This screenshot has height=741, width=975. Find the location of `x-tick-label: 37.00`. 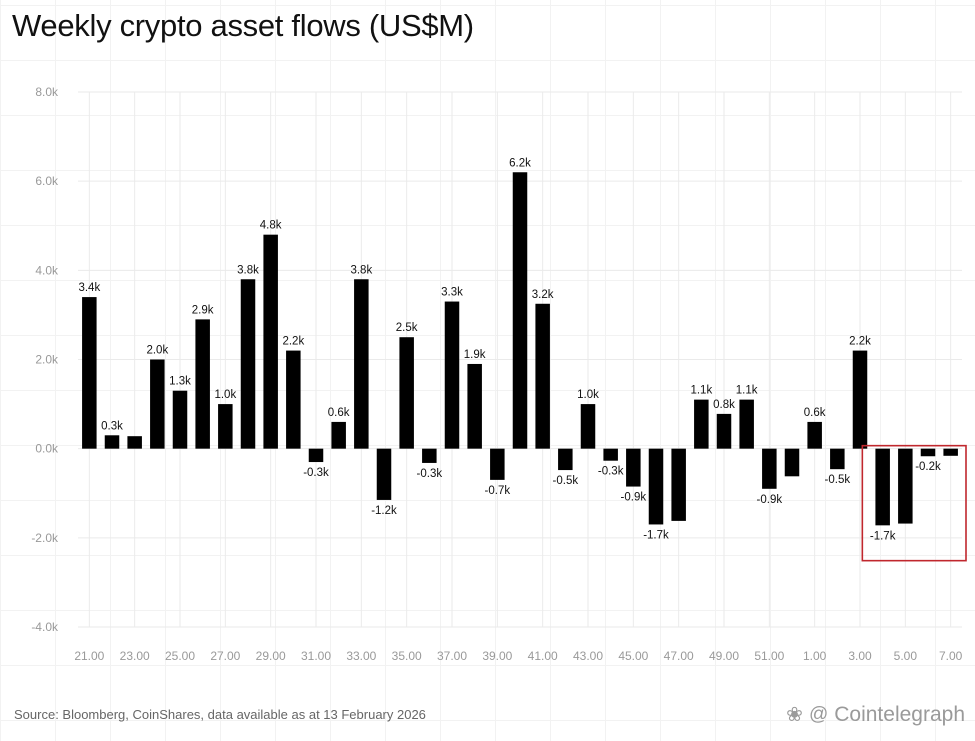

x-tick-label: 37.00 is located at coordinates (452, 656).